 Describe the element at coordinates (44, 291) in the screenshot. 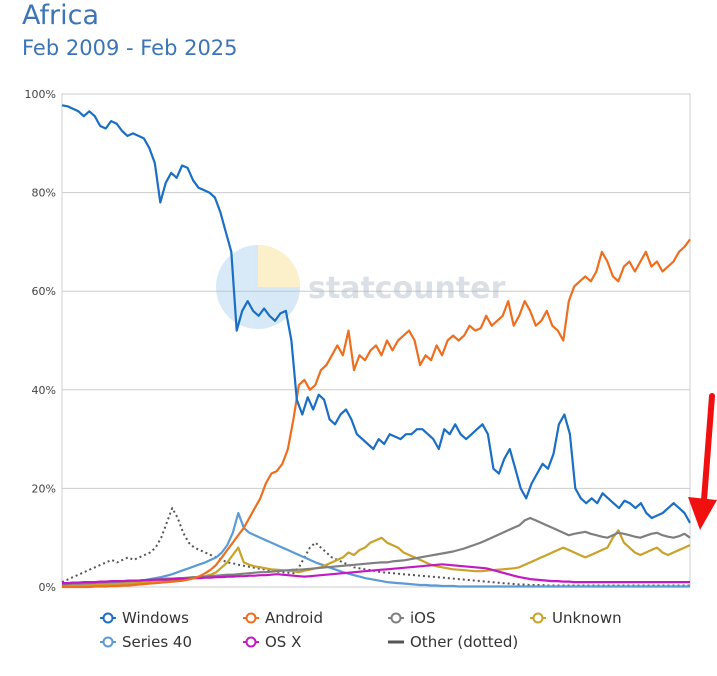

I see `y-tick-label: 60%` at that location.